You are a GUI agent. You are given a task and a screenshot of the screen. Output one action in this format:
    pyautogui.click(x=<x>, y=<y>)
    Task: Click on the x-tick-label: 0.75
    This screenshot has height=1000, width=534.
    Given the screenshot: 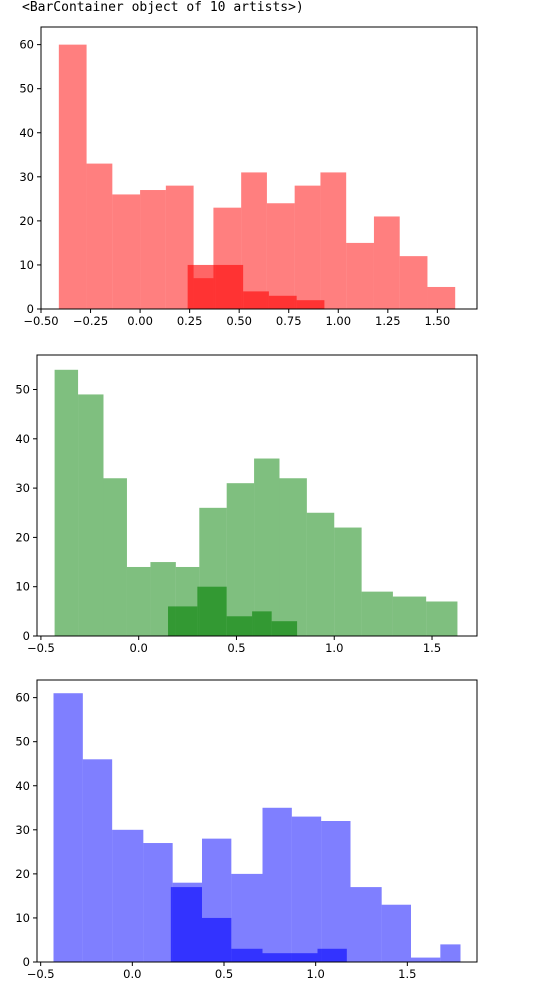 What is the action you would take?
    pyautogui.click(x=289, y=321)
    